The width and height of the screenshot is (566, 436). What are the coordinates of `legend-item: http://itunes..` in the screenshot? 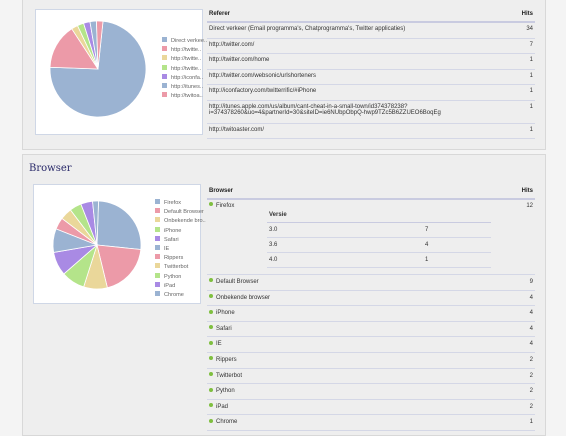 It's located at (184, 87).